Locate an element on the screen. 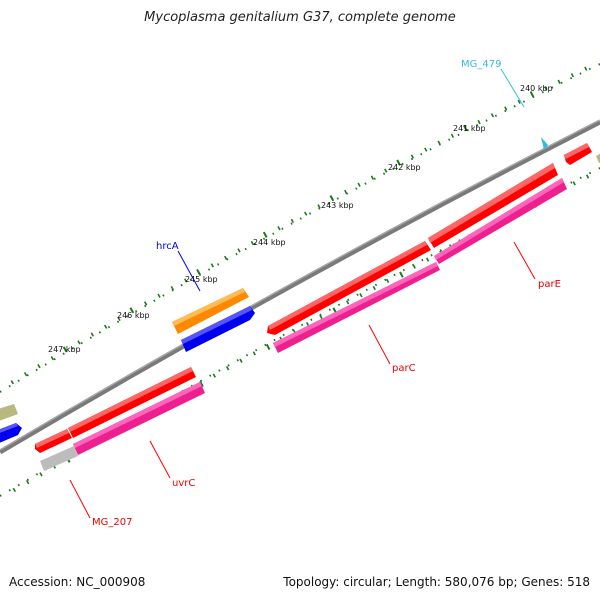 The width and height of the screenshot is (600, 600). gene-label-hrcA: hrcA is located at coordinates (167, 246).